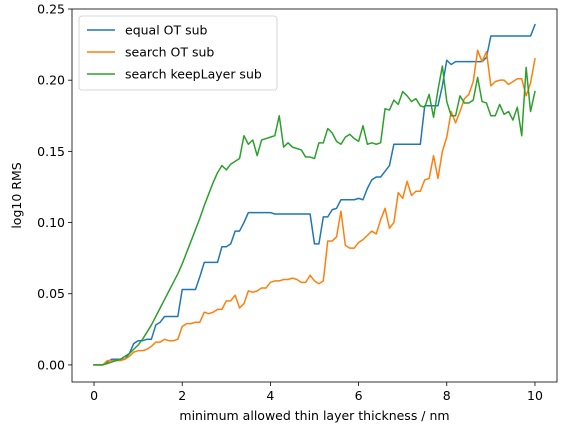 The height and width of the screenshot is (435, 576). What do you see at coordinates (270, 395) in the screenshot?
I see `x-tick-label: 4` at bounding box center [270, 395].